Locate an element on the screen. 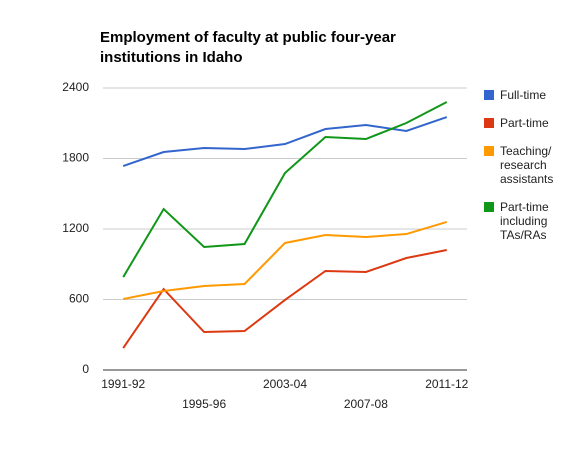 Image resolution: width=582 pixels, height=449 pixels. legend-label: Part-time including TAs/RAs is located at coordinates (524, 221).